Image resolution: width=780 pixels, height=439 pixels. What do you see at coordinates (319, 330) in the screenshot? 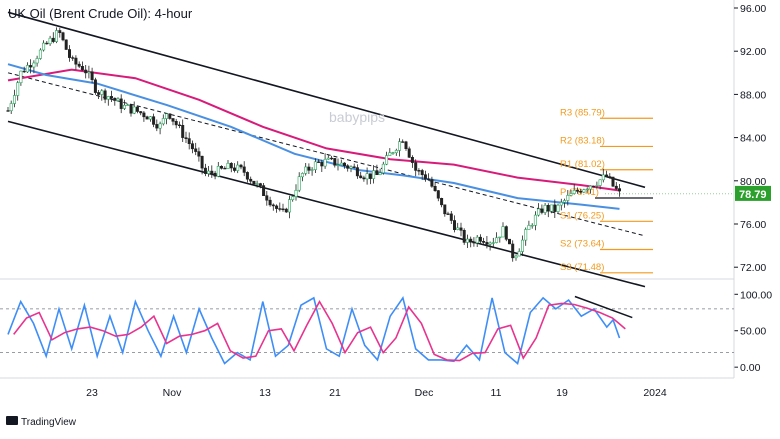
I see `stoch-d-line` at bounding box center [319, 330].